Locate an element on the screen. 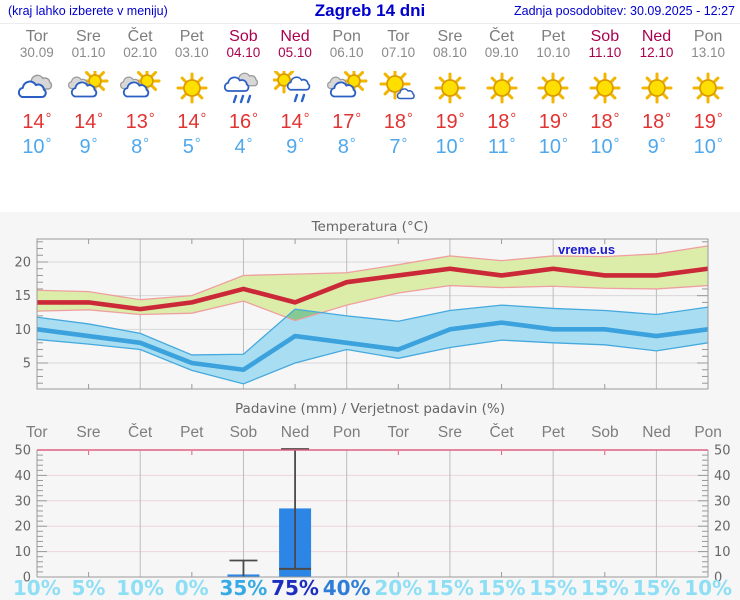  day-column: Ned 05.10 14° 9° is located at coordinates (295, 98).